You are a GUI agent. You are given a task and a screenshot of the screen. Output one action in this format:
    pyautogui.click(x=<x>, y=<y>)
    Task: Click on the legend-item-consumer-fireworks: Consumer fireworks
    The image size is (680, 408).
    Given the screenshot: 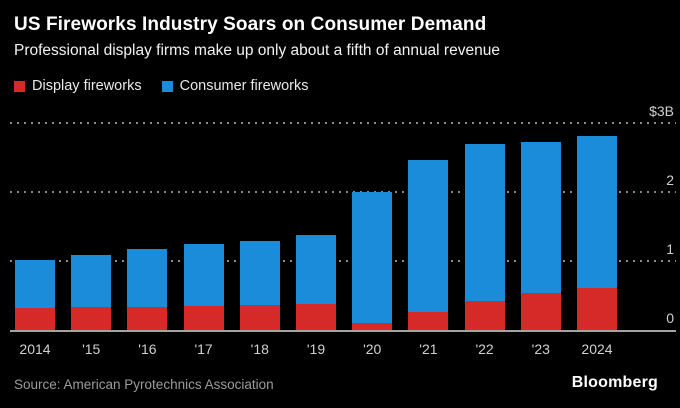 What is the action you would take?
    pyautogui.click(x=235, y=86)
    